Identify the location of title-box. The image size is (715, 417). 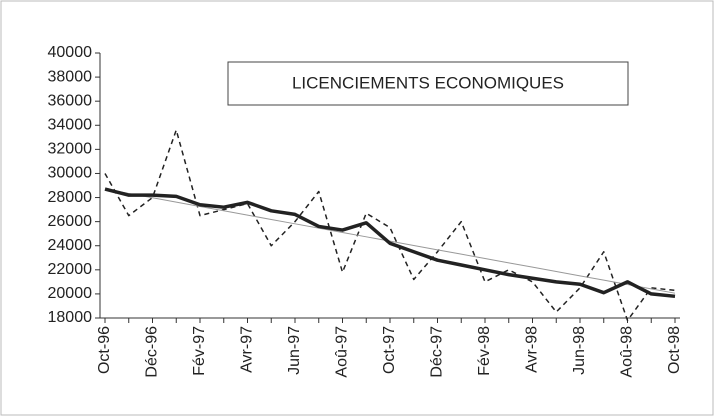
(428, 83).